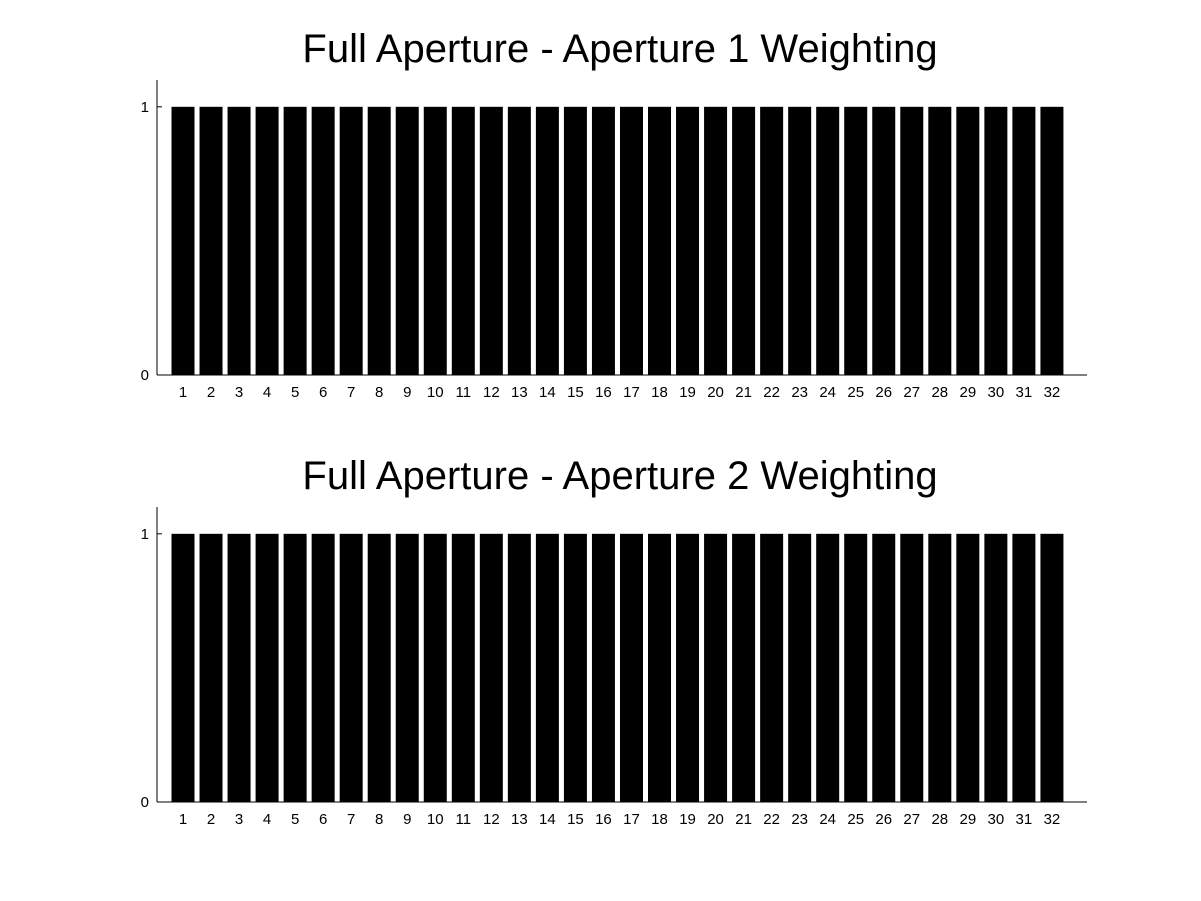  What do you see at coordinates (603, 392) in the screenshot?
I see `x-tick-label-16: 16` at bounding box center [603, 392].